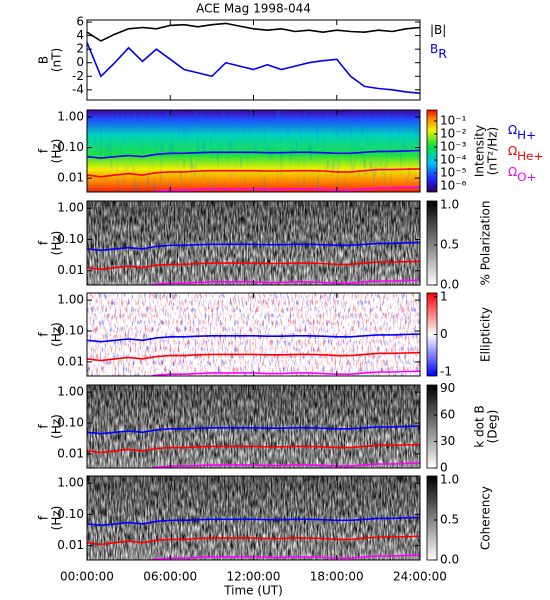 This screenshot has width=550, height=600. I want to click on colorbar-tick-label: 10⁻², so click(453, 134).